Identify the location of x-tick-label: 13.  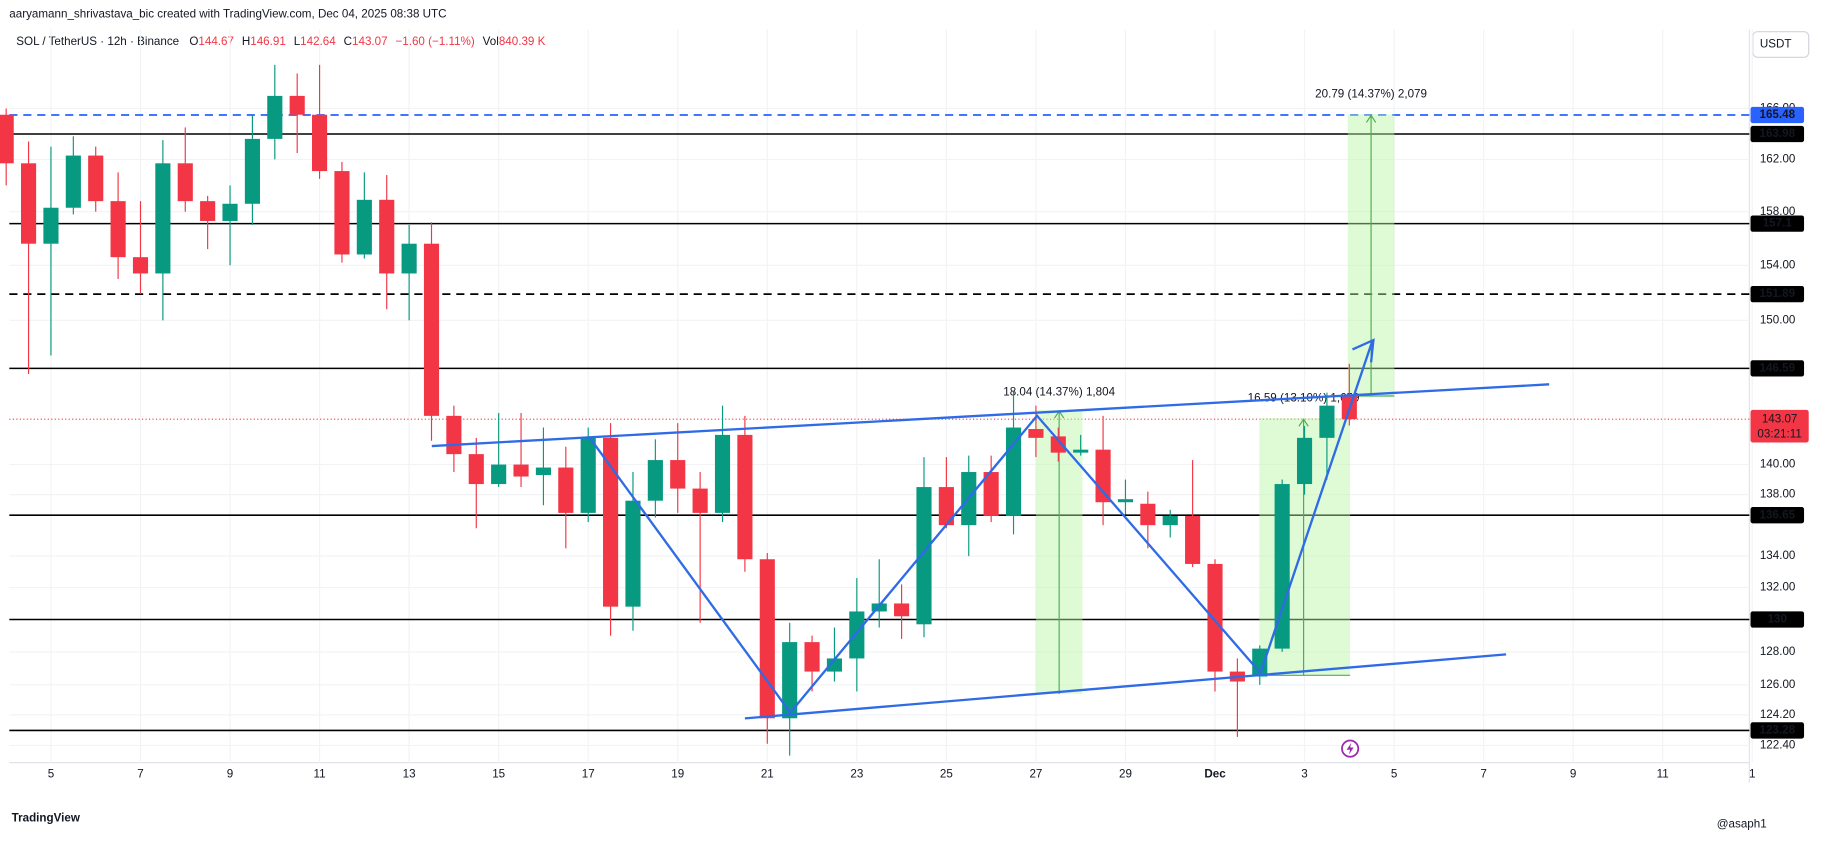
(409, 773).